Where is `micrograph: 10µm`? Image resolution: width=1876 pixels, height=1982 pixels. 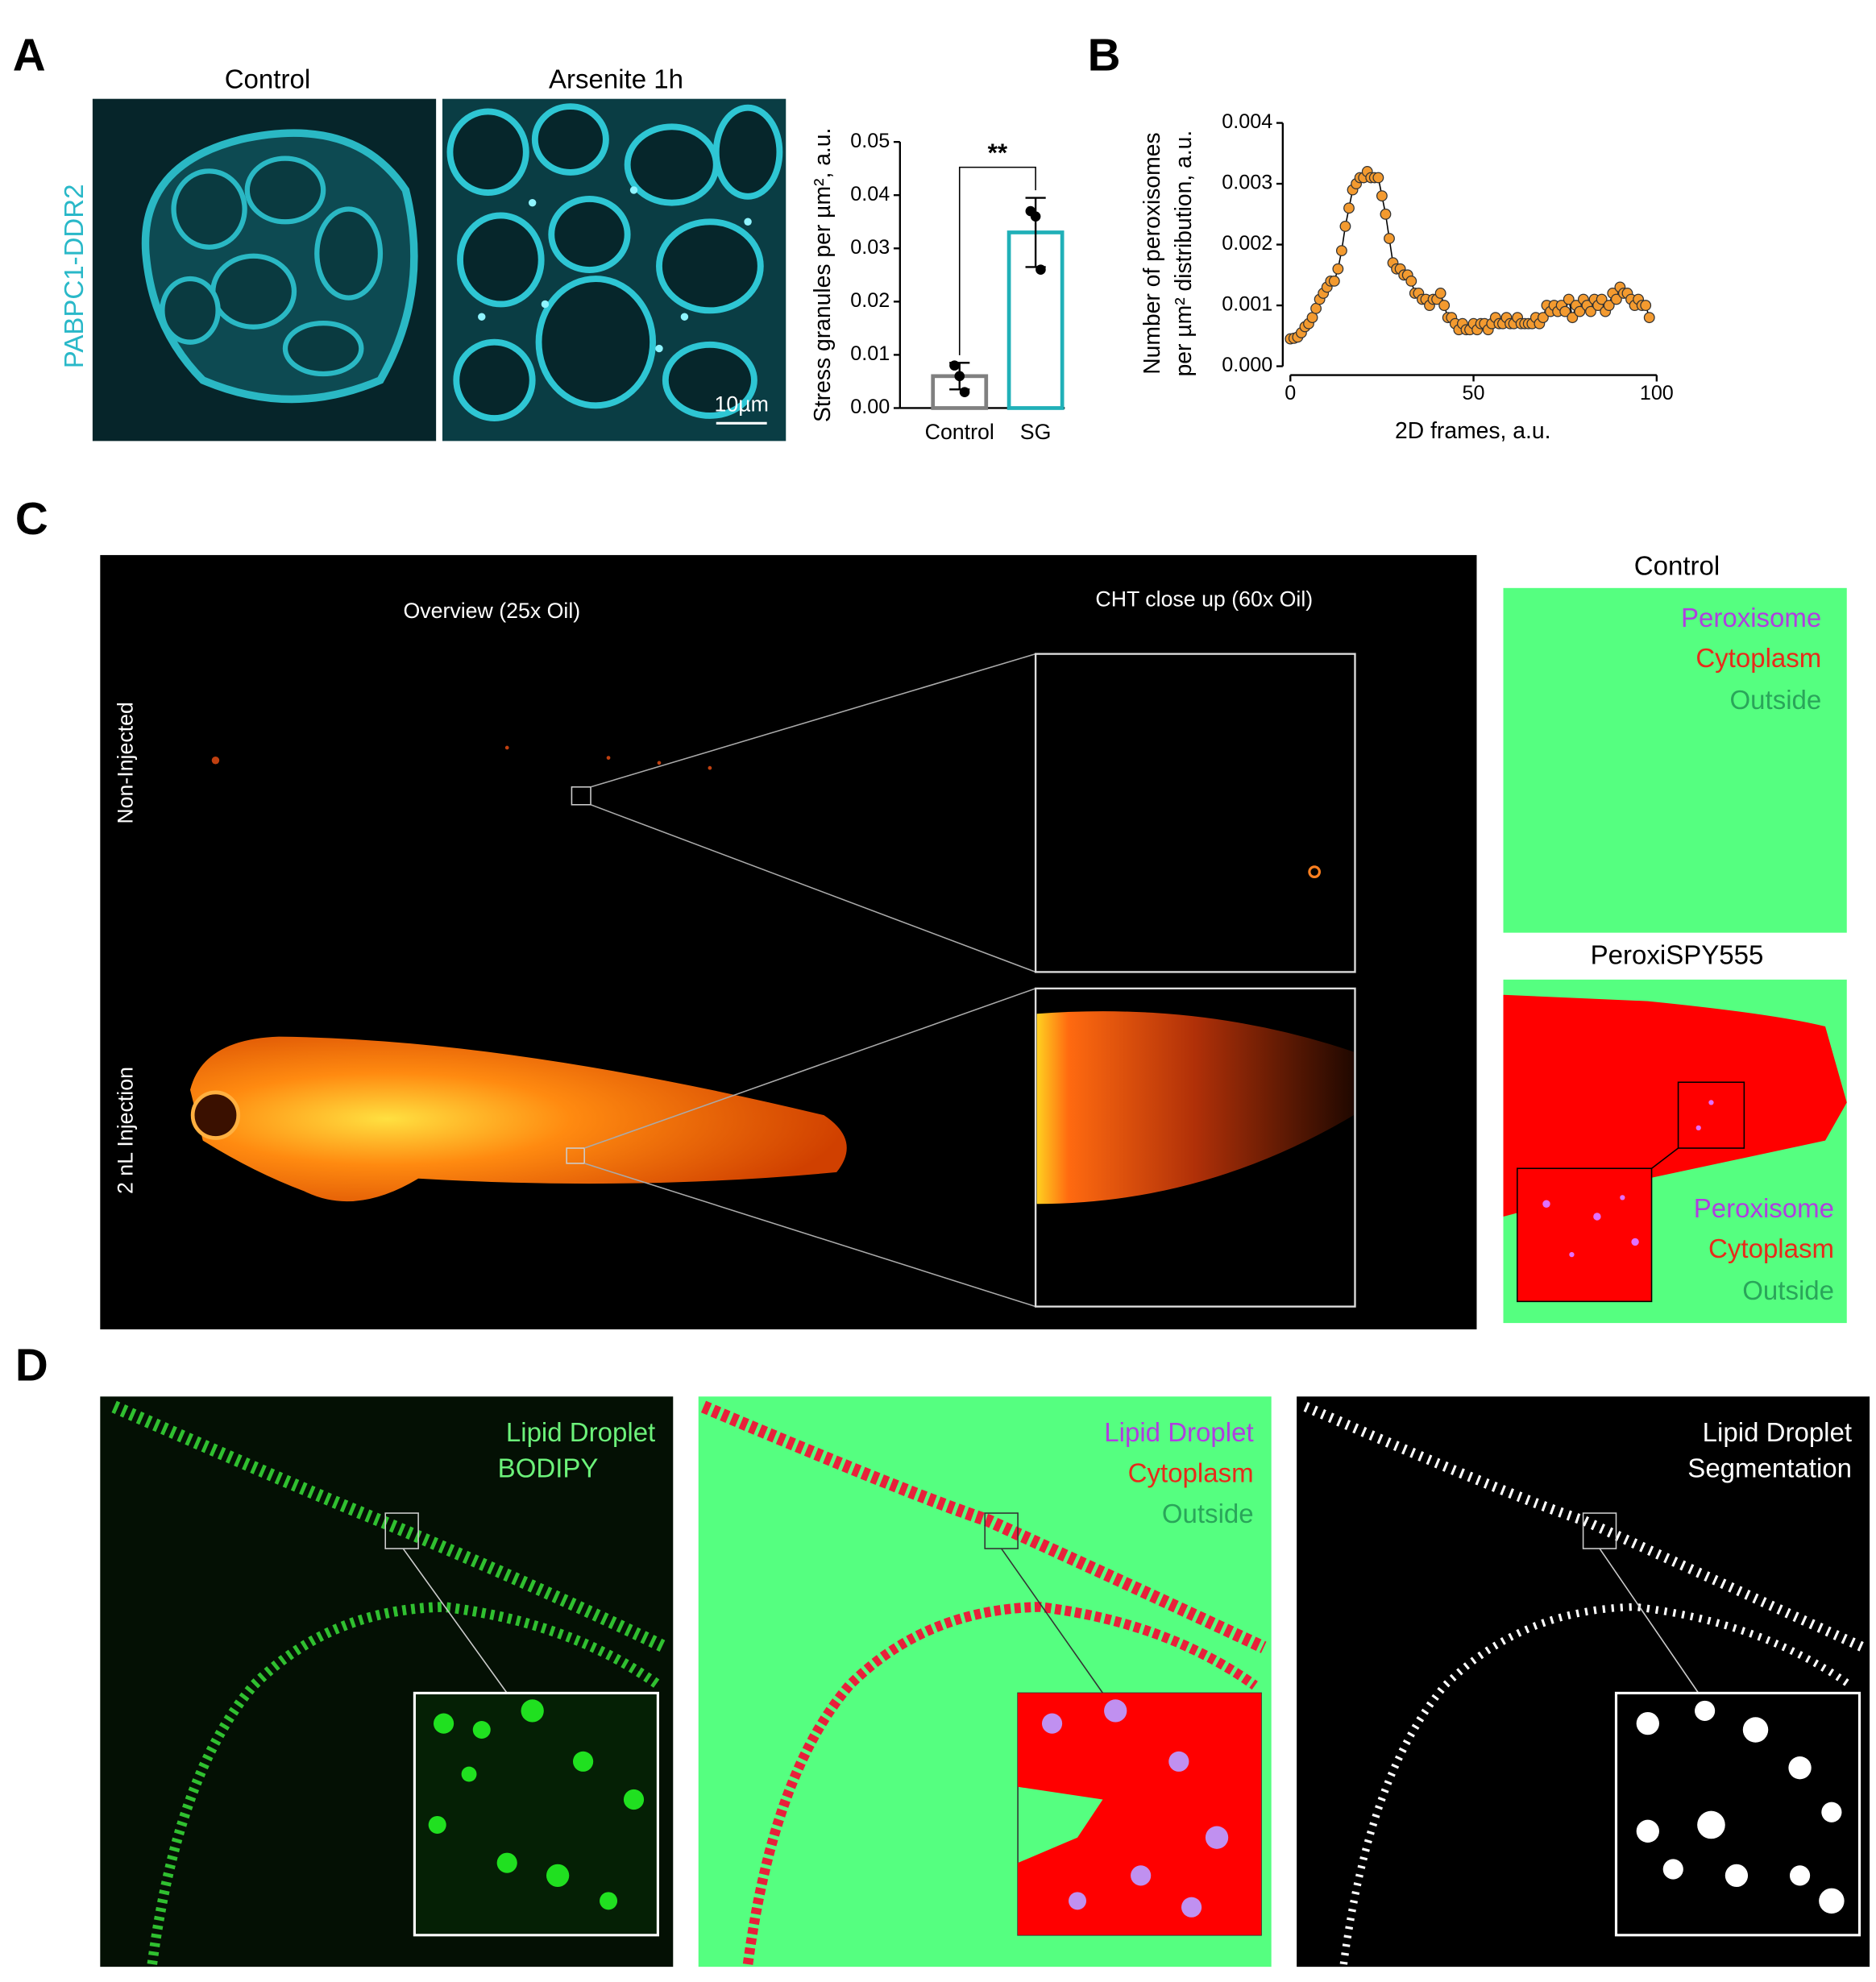
micrograph: 10µm is located at coordinates (614, 270).